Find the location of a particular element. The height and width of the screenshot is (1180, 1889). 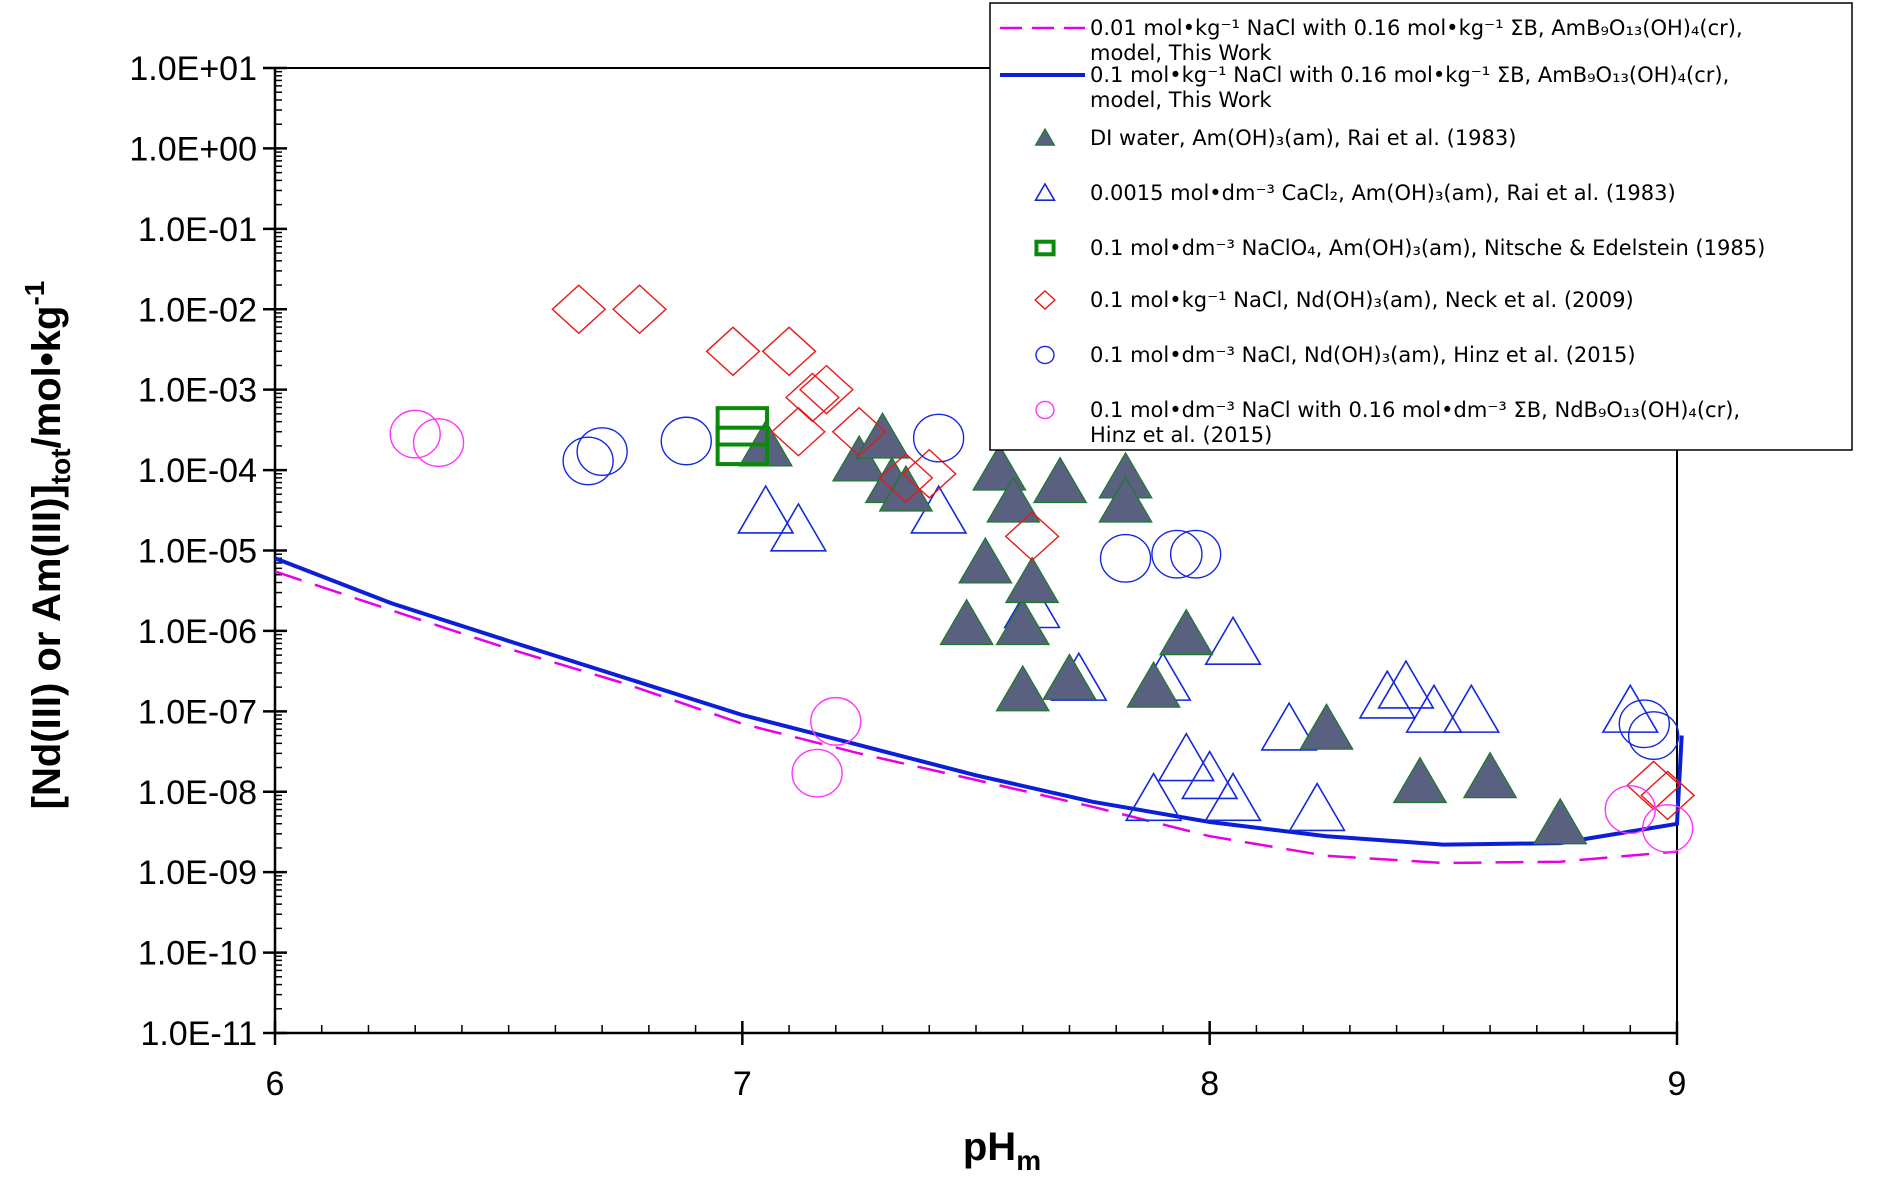

y-tick-label: 1.0E-02 is located at coordinates (197, 310).